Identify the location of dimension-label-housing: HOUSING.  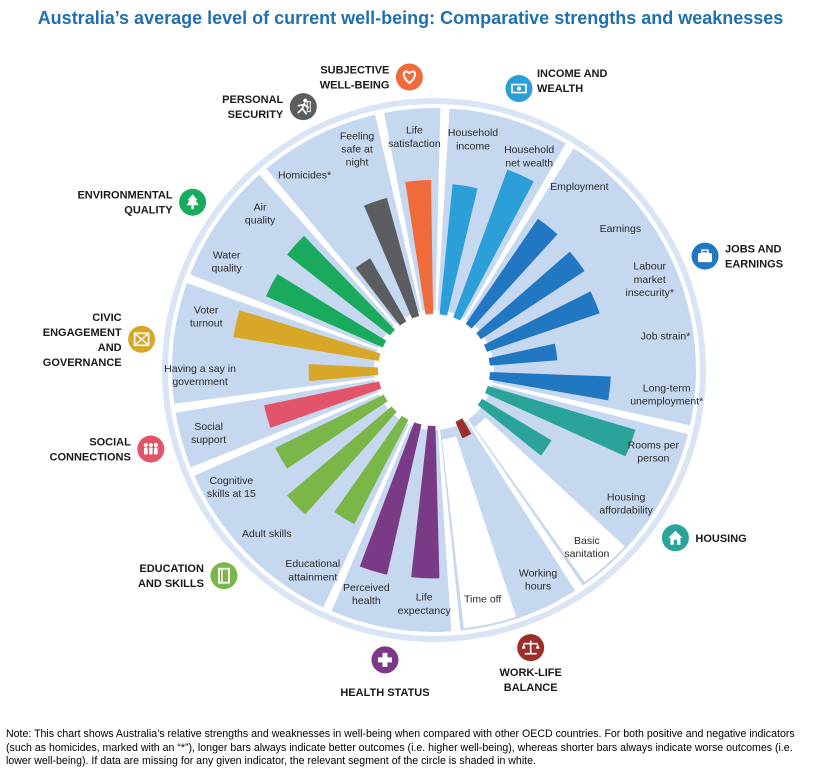
(720, 539).